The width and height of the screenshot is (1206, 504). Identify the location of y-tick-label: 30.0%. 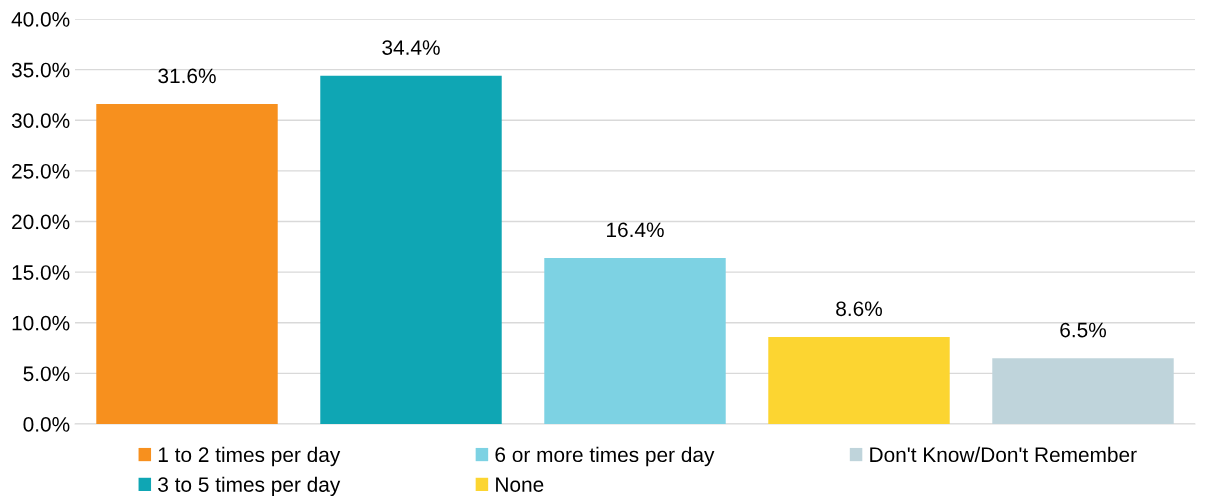
(40, 120).